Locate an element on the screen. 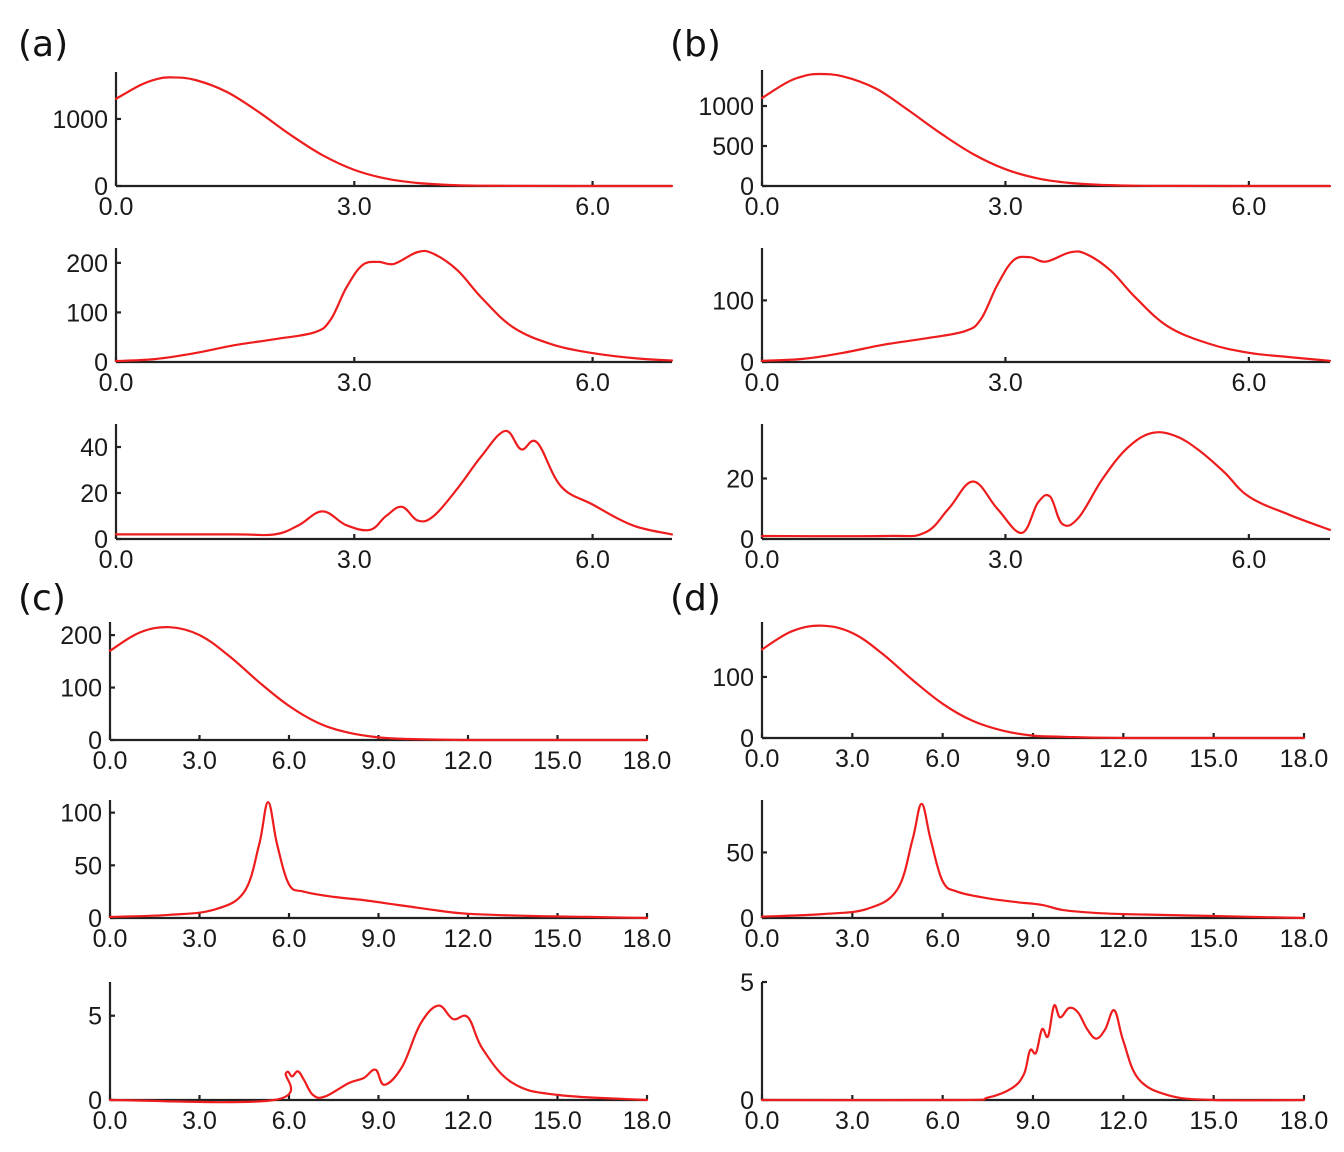  subplot-5: 0.0 3.0 6.0 0 100 is located at coordinates (1022, 322).